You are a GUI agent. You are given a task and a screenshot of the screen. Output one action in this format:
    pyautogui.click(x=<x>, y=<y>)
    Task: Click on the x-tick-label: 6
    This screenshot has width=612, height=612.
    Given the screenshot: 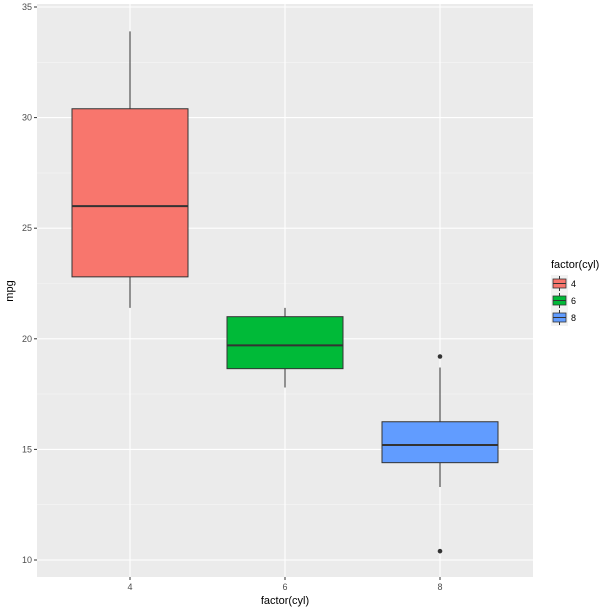 What is the action you would take?
    pyautogui.click(x=284, y=587)
    